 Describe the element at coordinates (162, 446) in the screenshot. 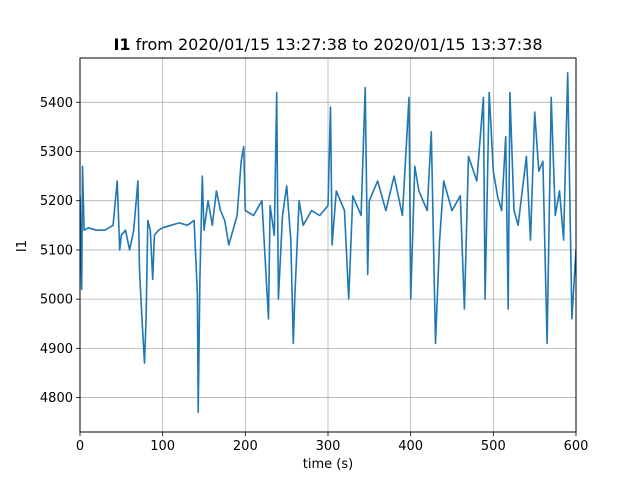

I see `x-tick-label: 100` at that location.